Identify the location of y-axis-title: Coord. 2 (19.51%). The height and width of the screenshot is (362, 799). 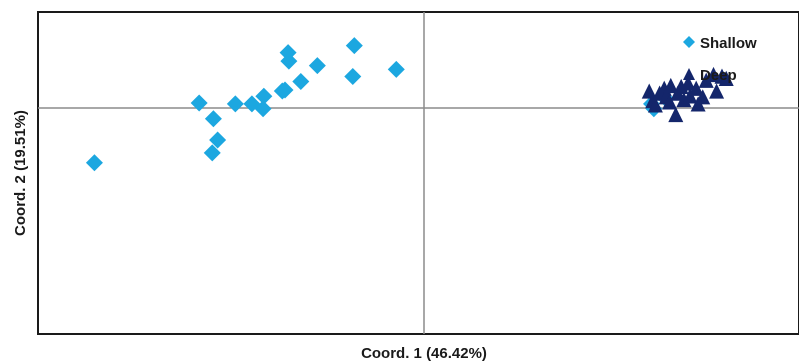
(20, 173).